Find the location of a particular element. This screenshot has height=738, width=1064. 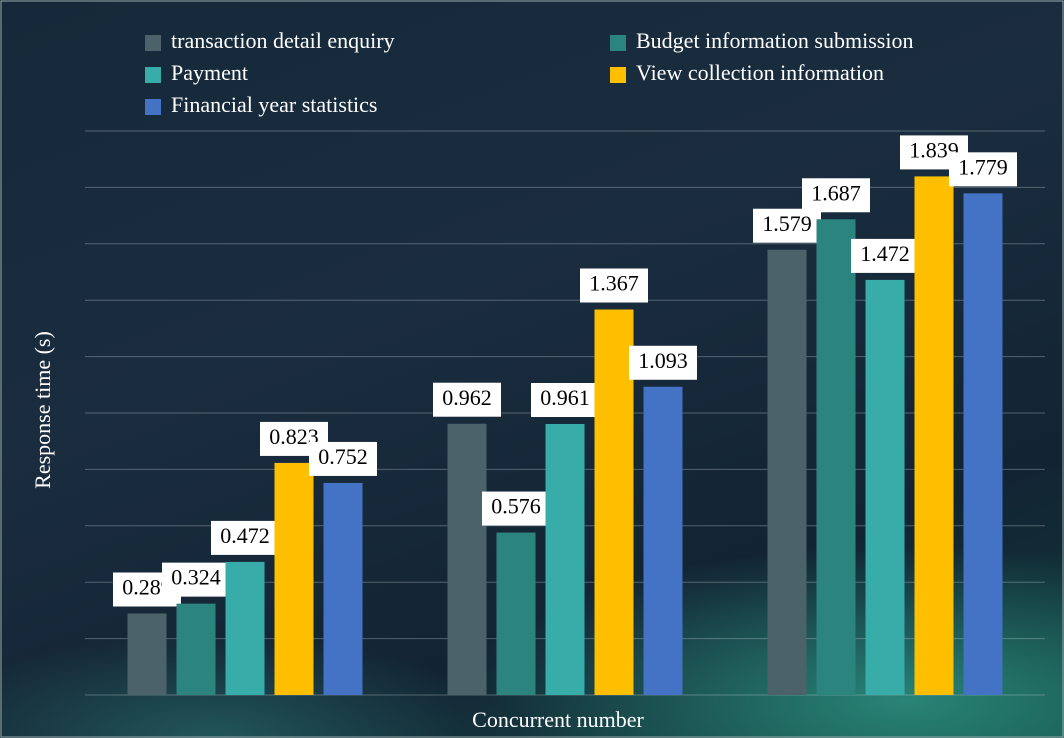

data-label: 1.367 is located at coordinates (614, 283).